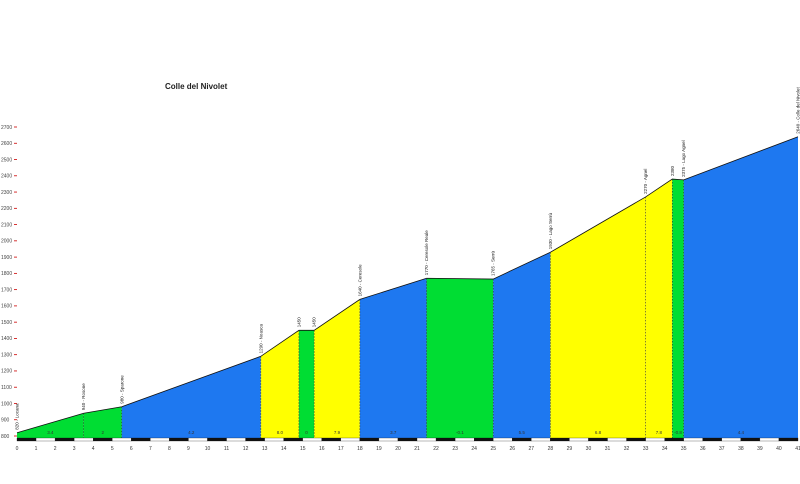 The image size is (800, 484). What do you see at coordinates (93, 449) in the screenshot?
I see `x-tick-label: 4` at bounding box center [93, 449].